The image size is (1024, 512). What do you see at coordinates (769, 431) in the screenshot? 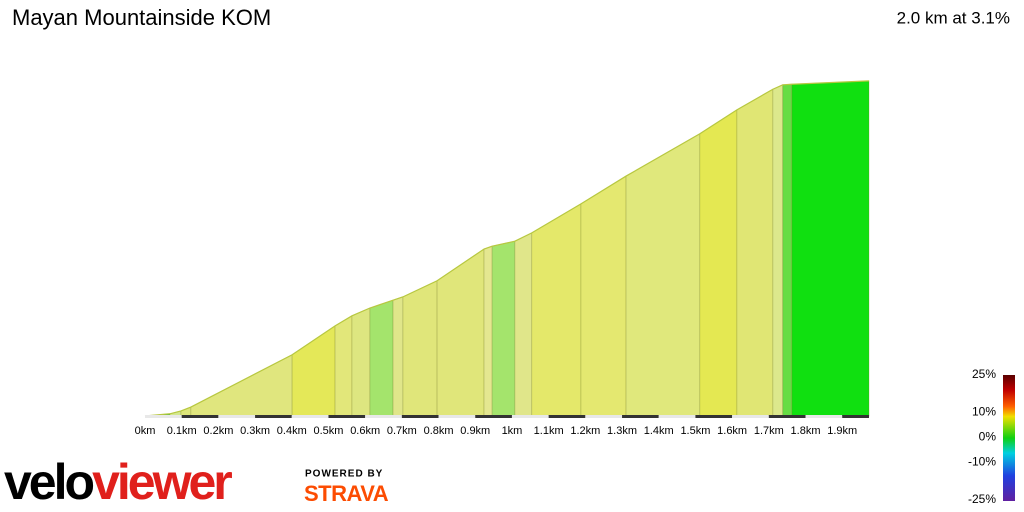
I see `x-tick-label: 1.7km` at bounding box center [769, 431].